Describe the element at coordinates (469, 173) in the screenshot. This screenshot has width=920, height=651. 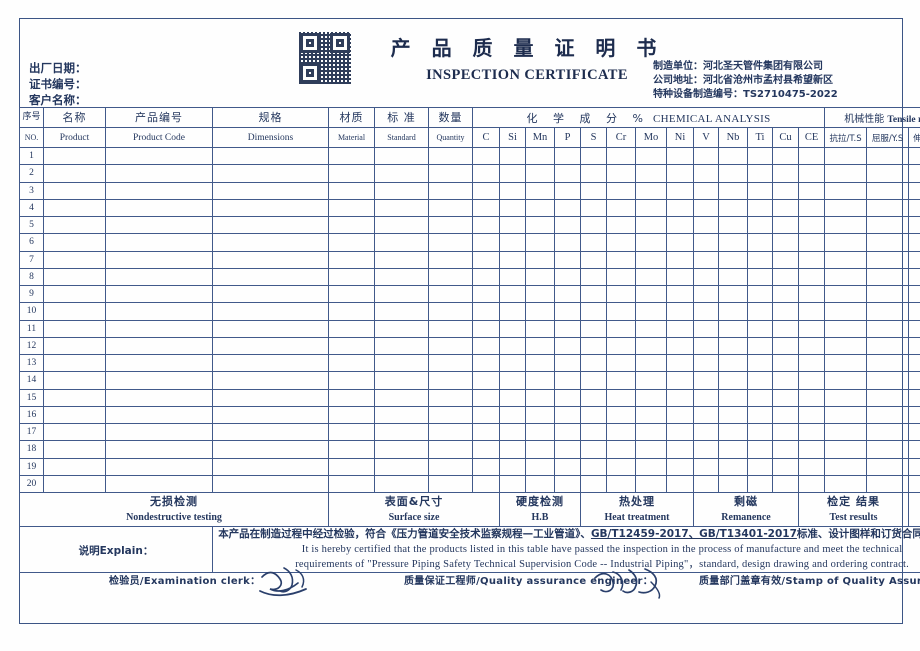
I see `table-row: 2` at that location.